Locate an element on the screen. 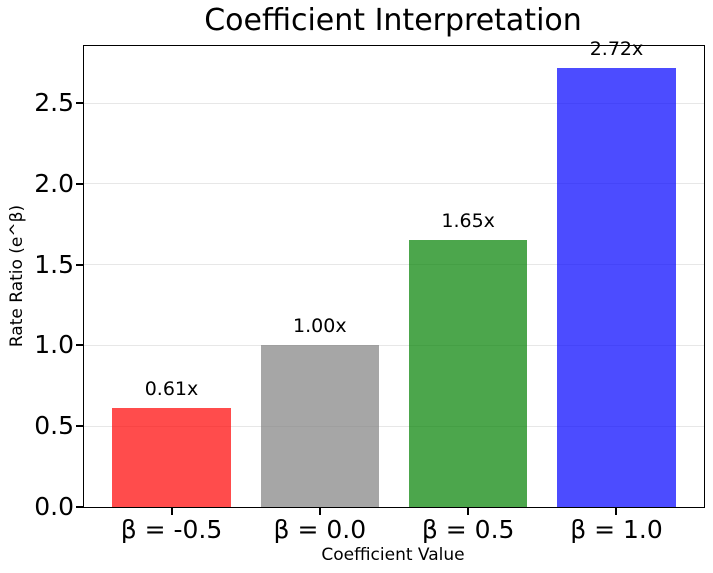 The image size is (713, 573). y-tick-label: 0.5 is located at coordinates (54, 426).